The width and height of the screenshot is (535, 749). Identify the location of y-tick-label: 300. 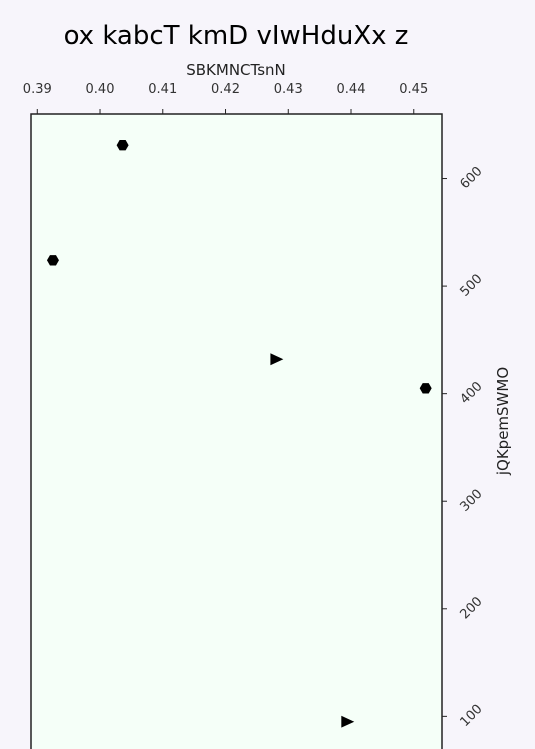
(471, 501).